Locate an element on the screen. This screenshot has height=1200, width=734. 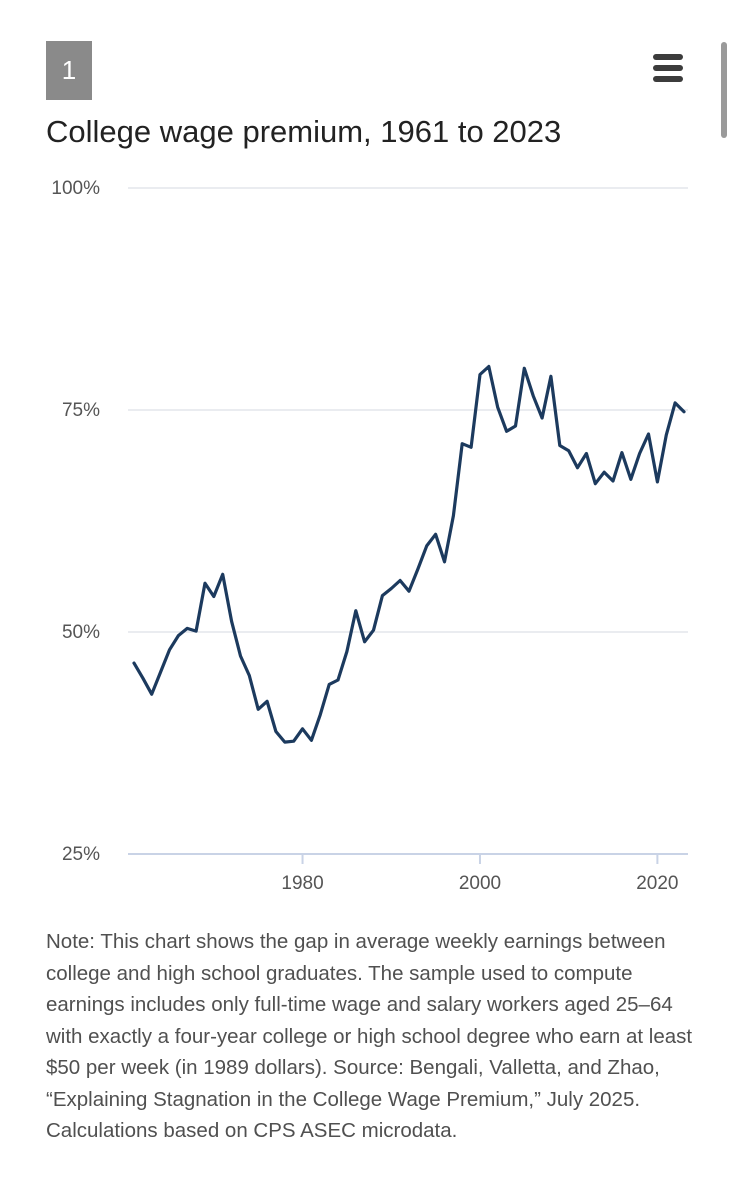
x-tick-label: 1980 is located at coordinates (302, 883).